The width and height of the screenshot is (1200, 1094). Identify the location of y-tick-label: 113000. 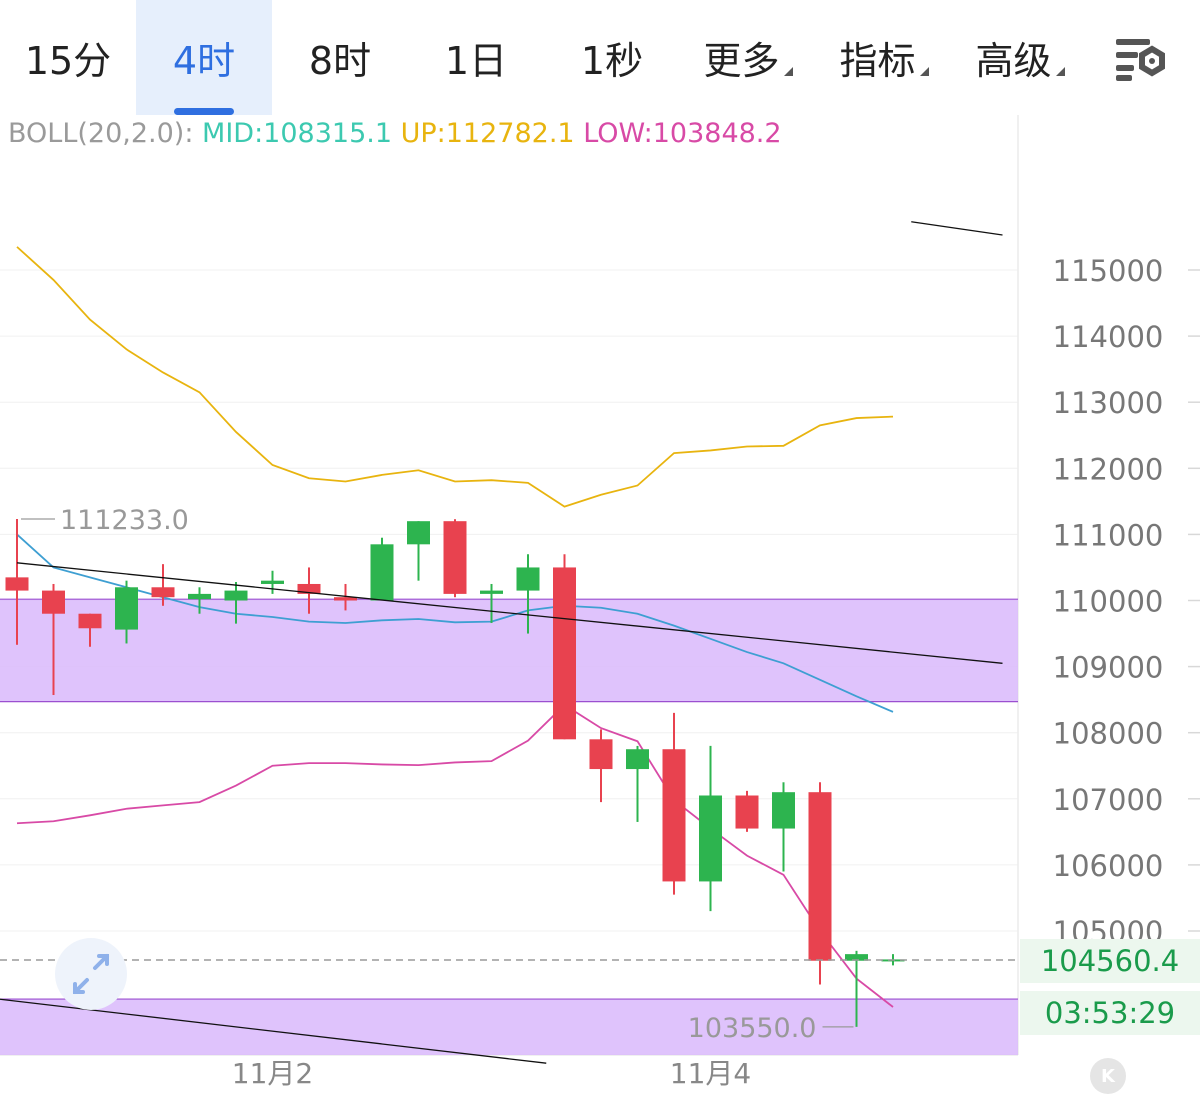
(1108, 403).